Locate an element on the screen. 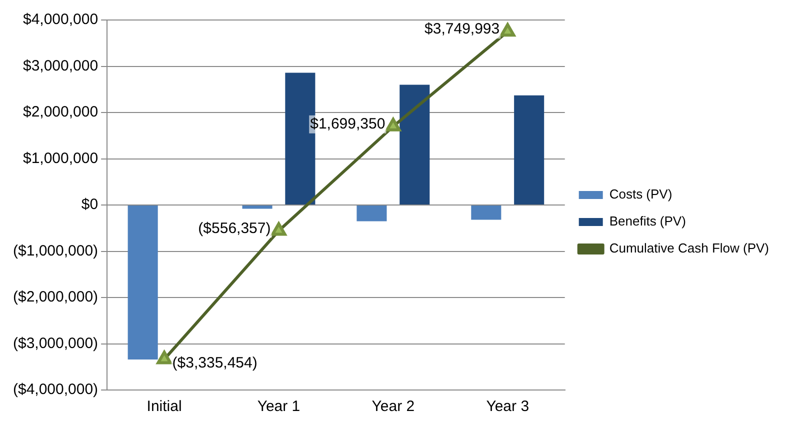  x-tick-label: Initial is located at coordinates (164, 407).